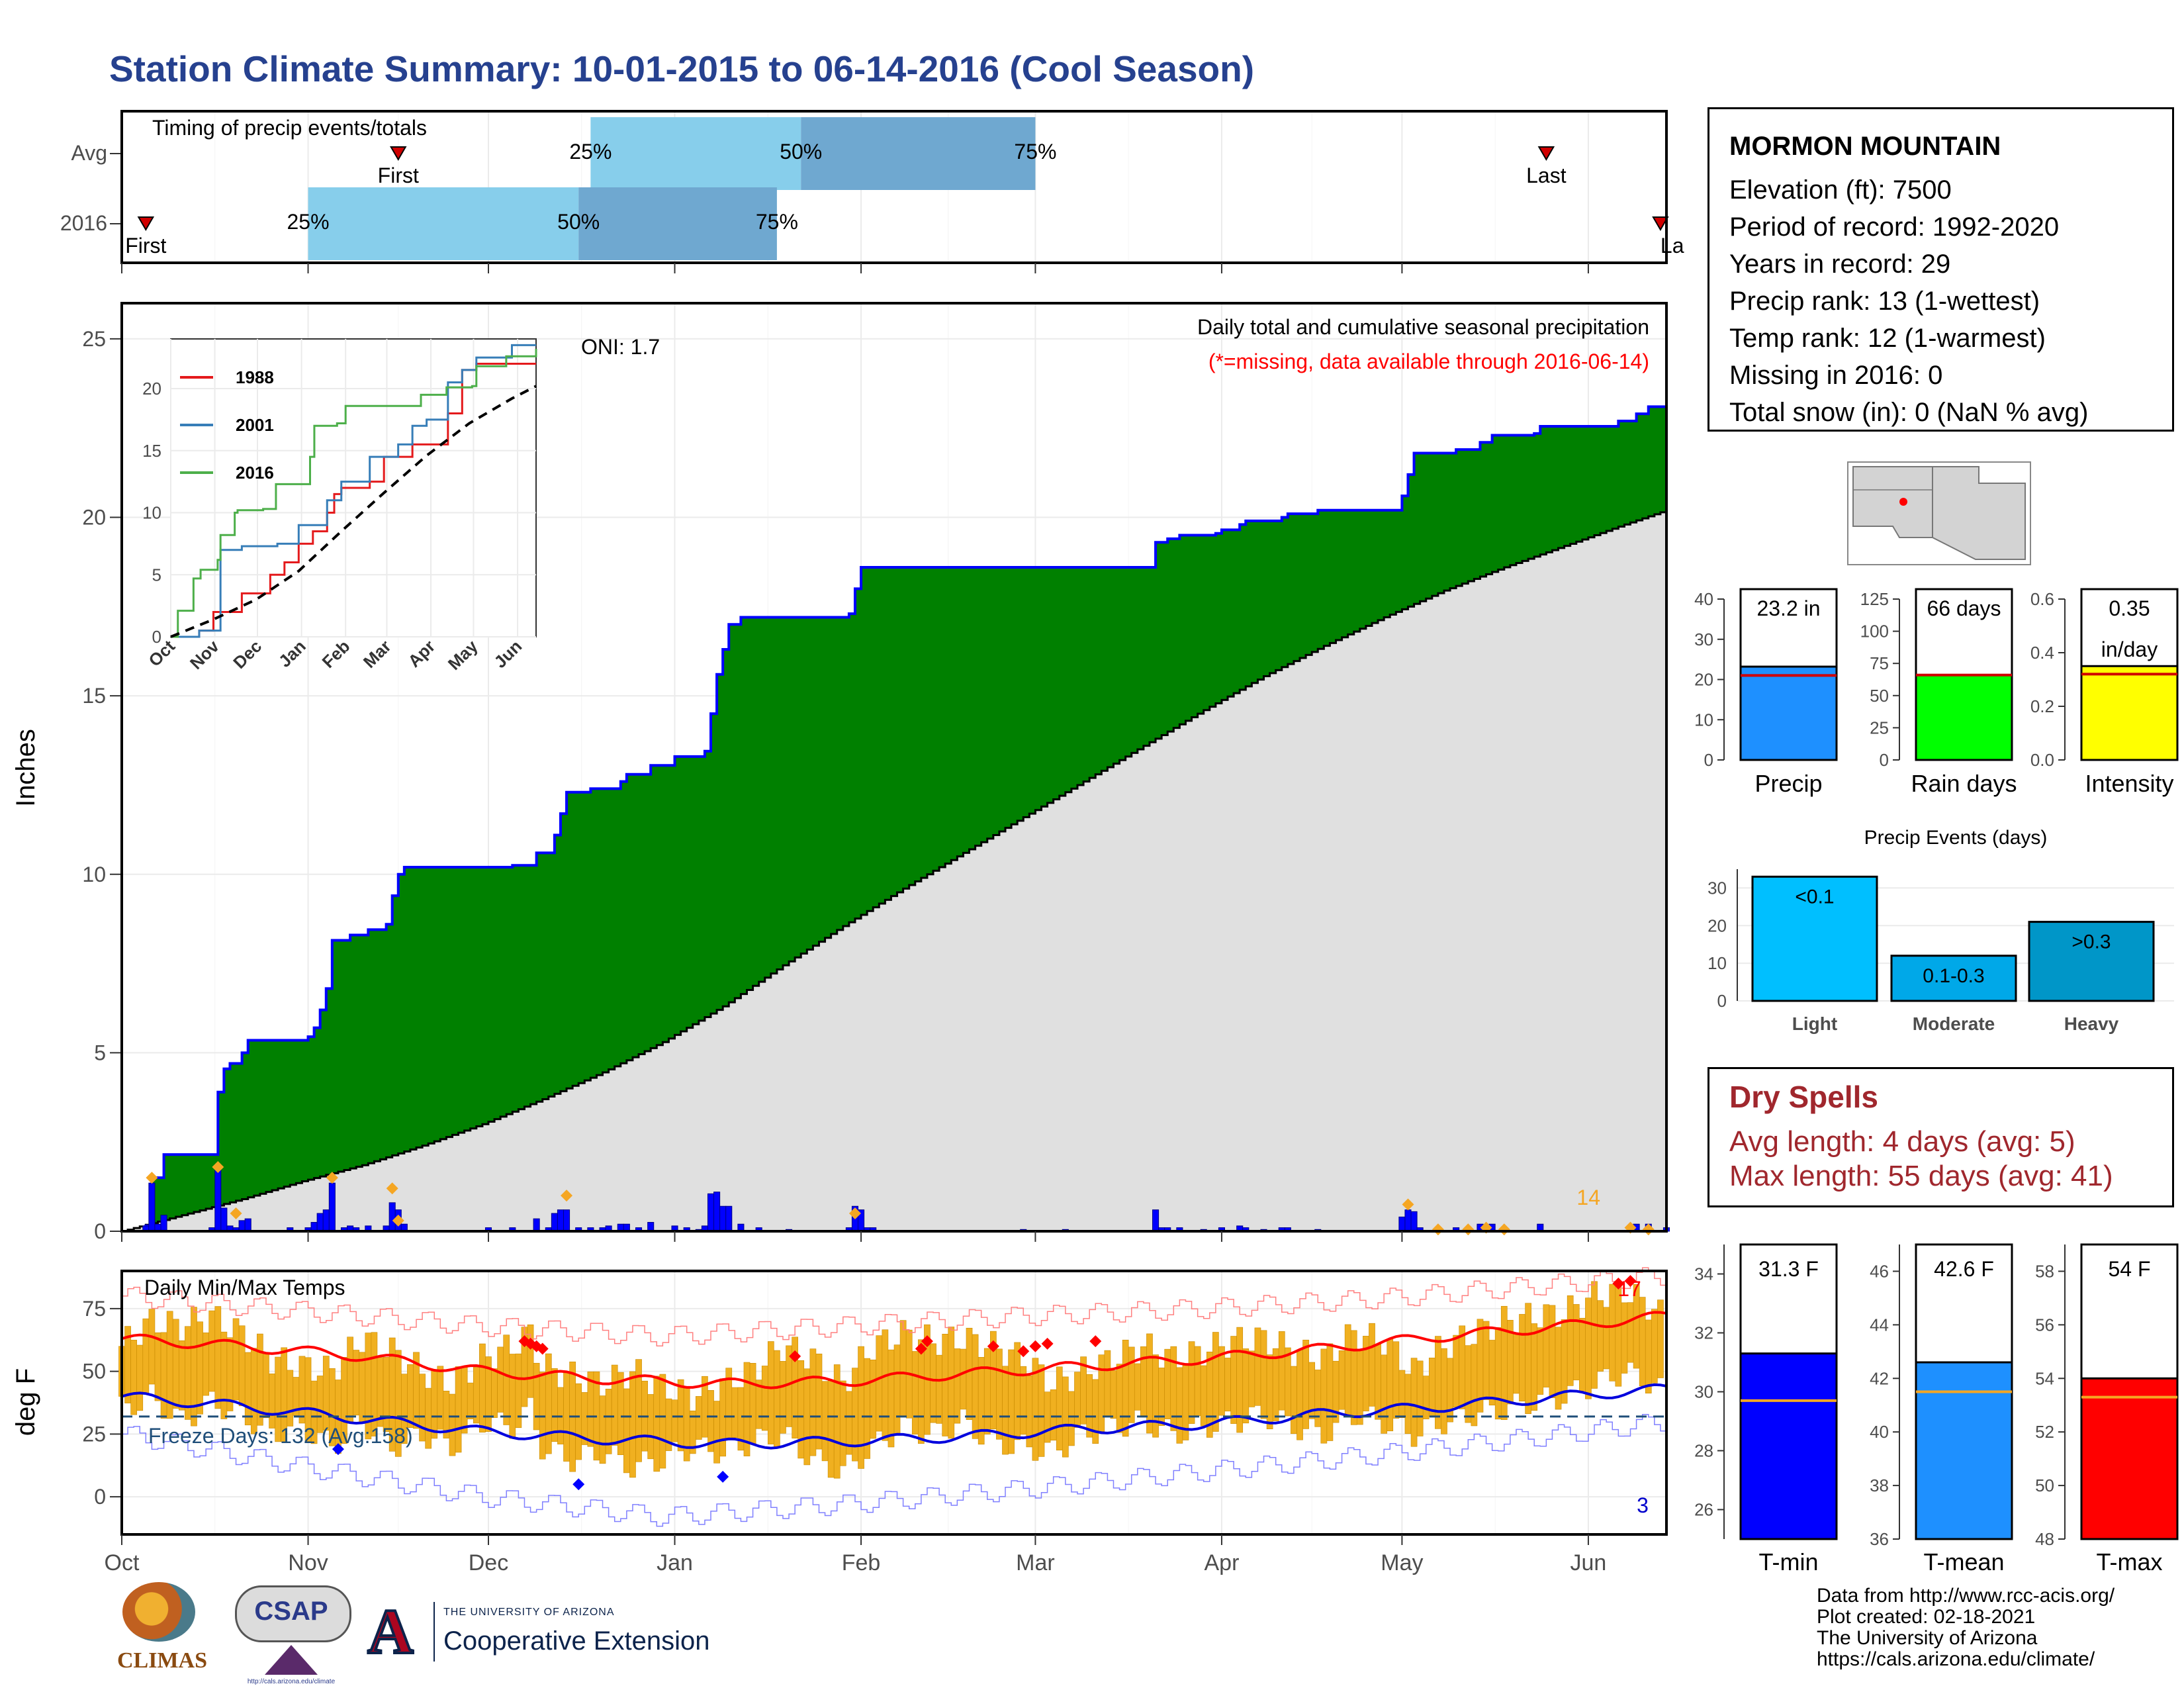  I want to click on y-tick-label: 15, so click(94, 696).